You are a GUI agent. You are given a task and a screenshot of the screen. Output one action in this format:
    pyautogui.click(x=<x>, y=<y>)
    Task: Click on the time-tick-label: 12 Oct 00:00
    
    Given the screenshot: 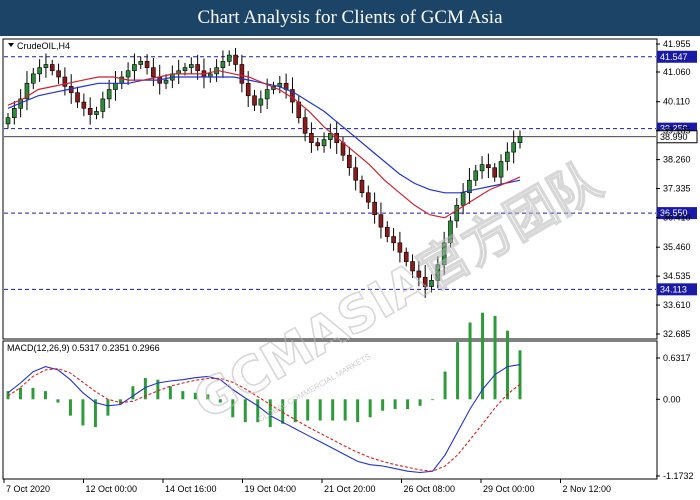 What is the action you would take?
    pyautogui.click(x=112, y=489)
    